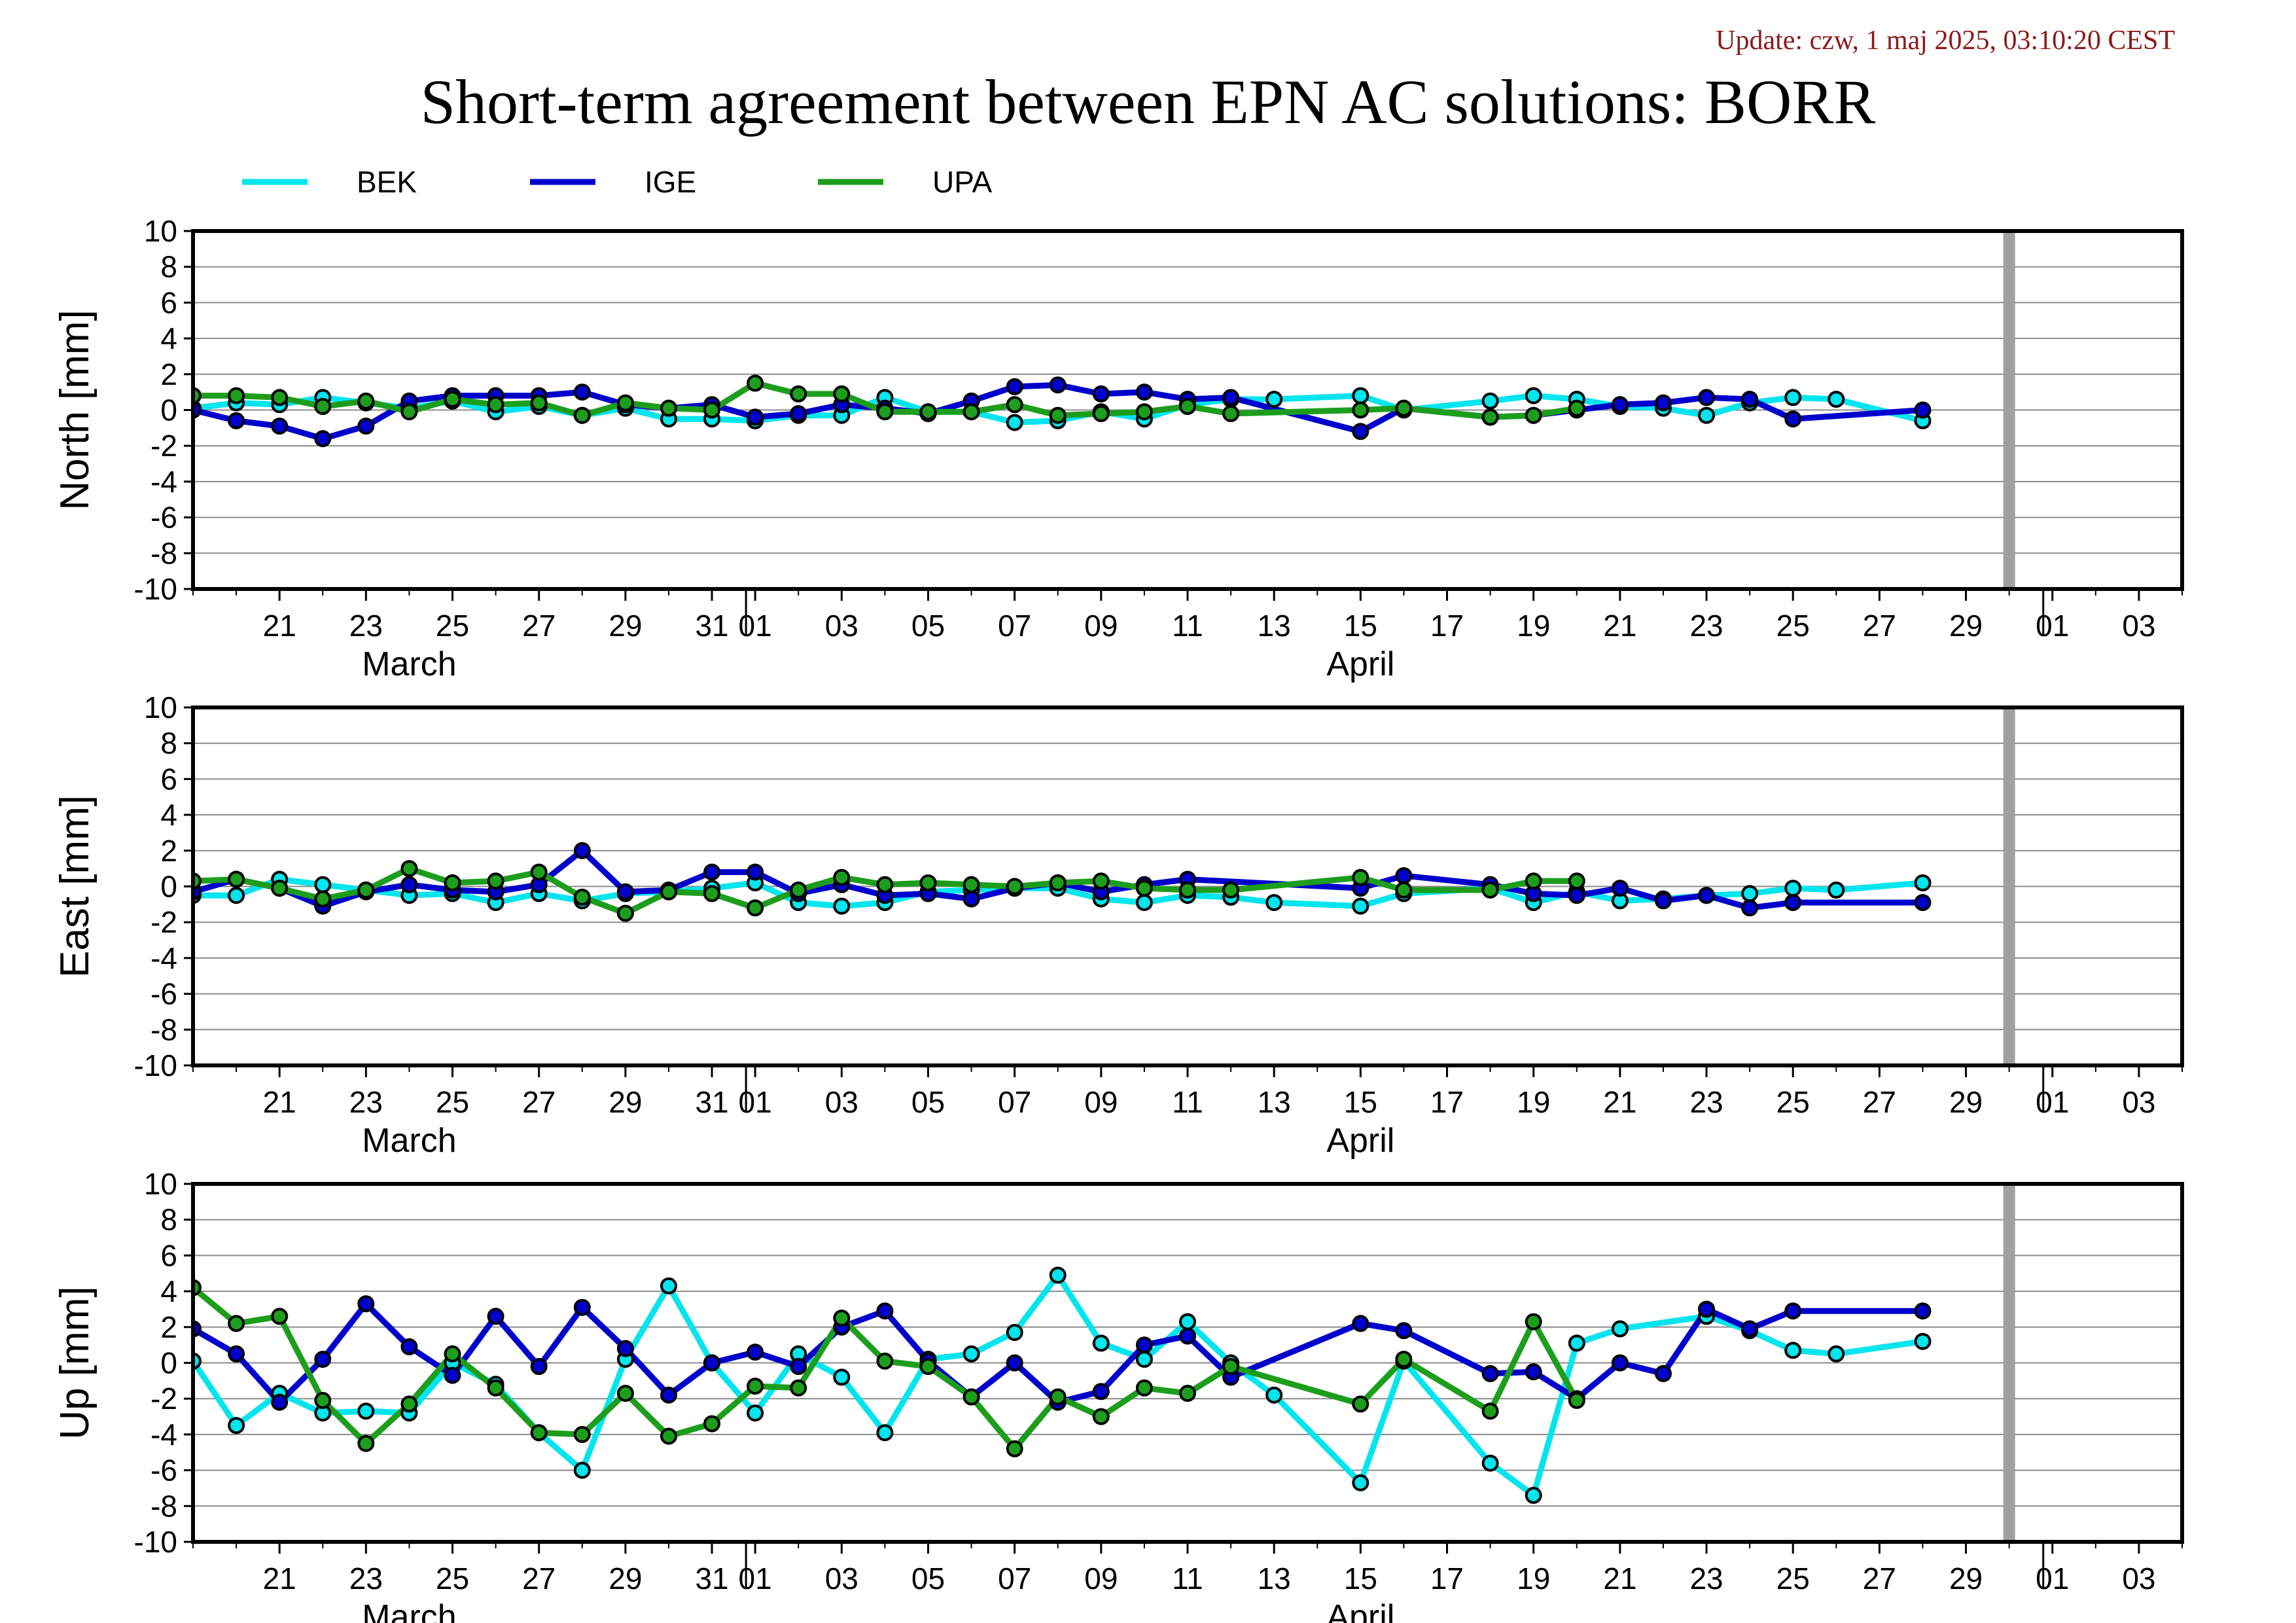 The image size is (2296, 1623). What do you see at coordinates (1101, 1102) in the screenshot?
I see `x-tick-label: 09` at bounding box center [1101, 1102].